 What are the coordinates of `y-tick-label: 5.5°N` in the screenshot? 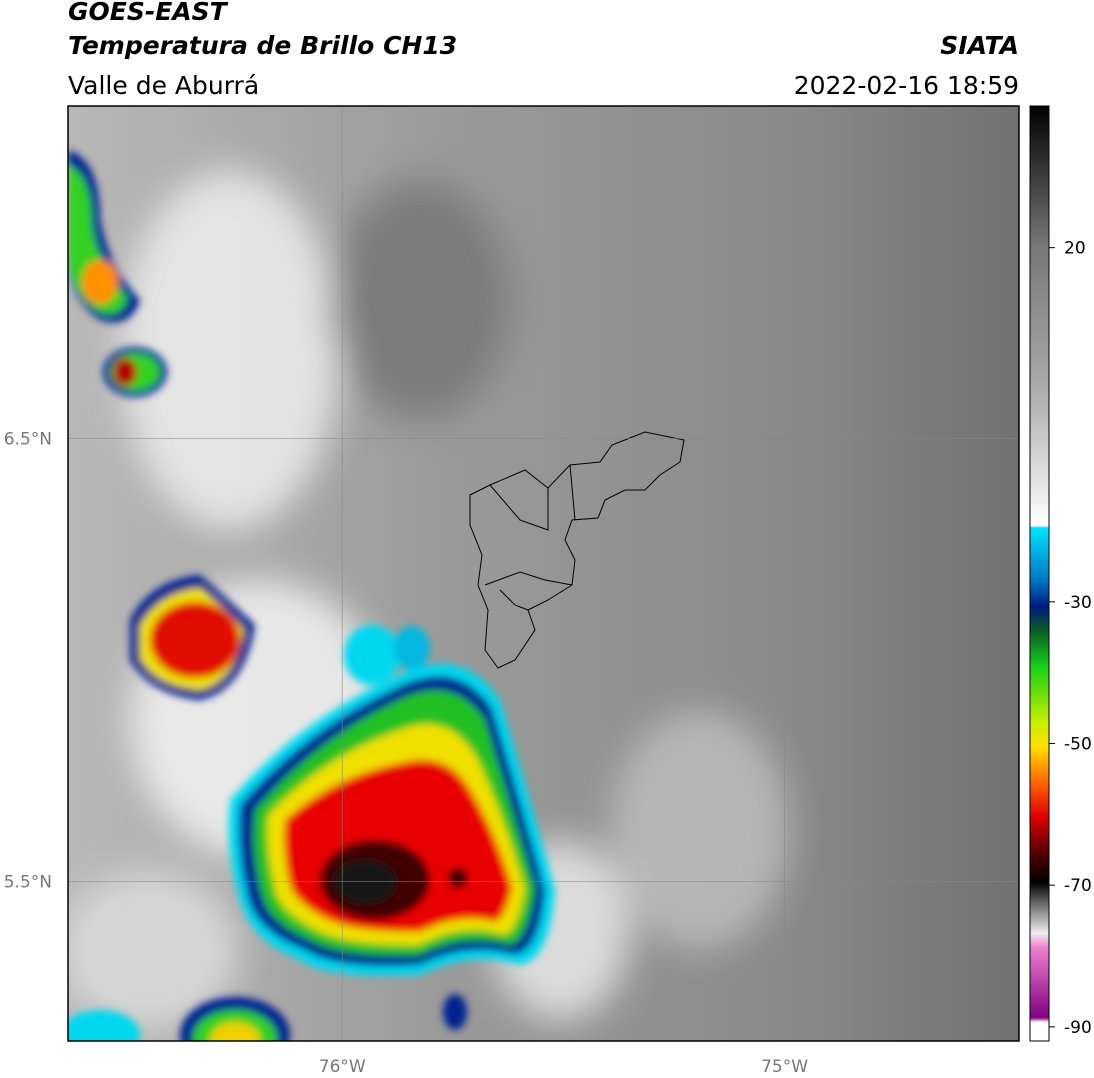 It's located at (28, 882).